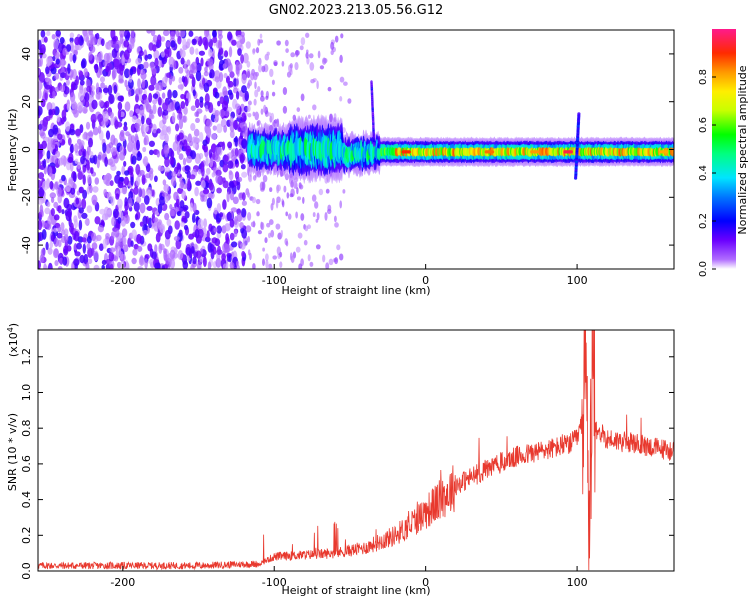 This screenshot has height=600, width=750. Describe the element at coordinates (262, 98) in the screenshot. I see `heatmap-cell-1932` at that location.